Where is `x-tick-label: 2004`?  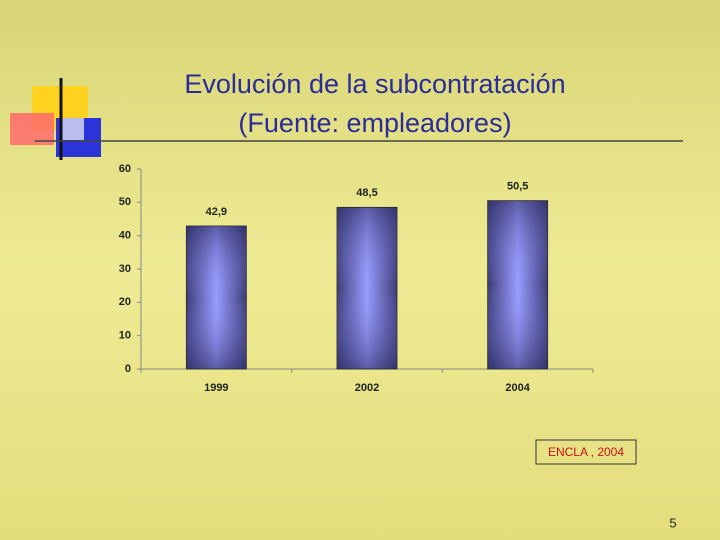
x-tick-label: 2004 is located at coordinates (517, 388).